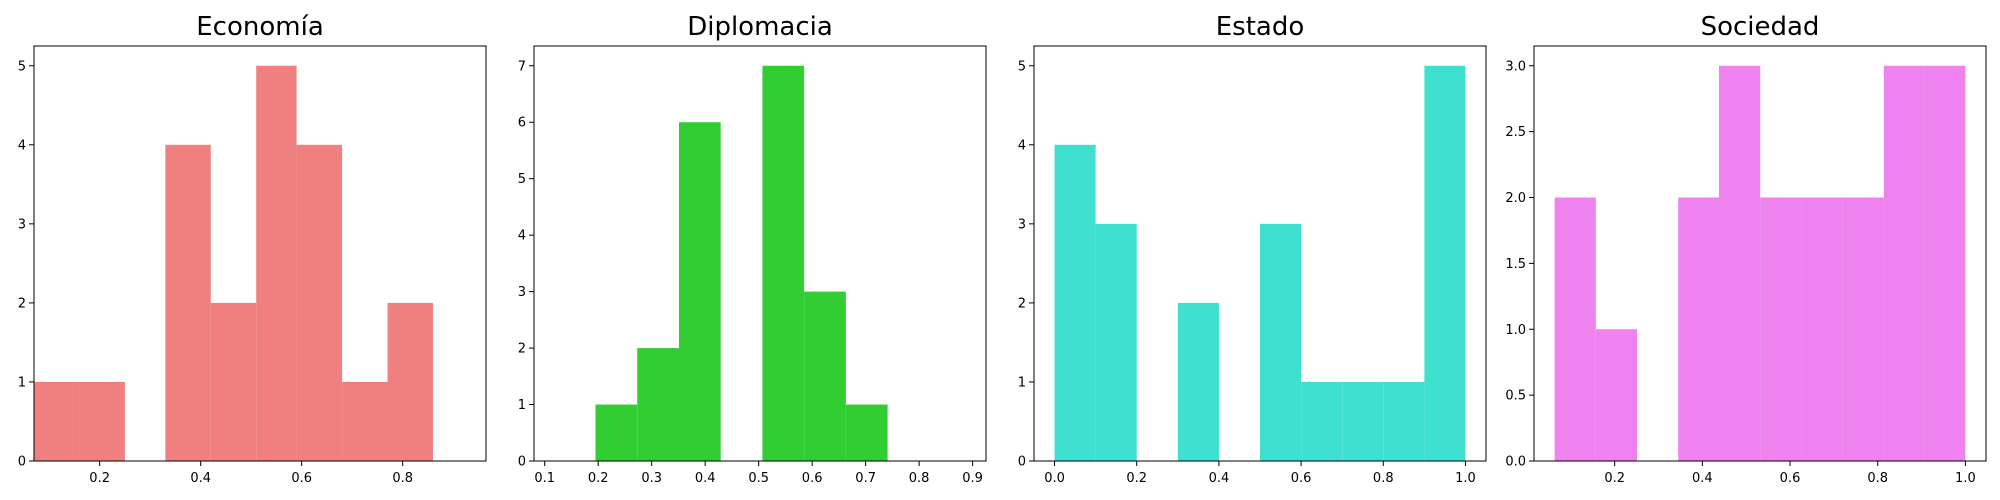 The width and height of the screenshot is (2000, 500). Describe the element at coordinates (972, 478) in the screenshot. I see `x-tick-label: 0.9` at that location.